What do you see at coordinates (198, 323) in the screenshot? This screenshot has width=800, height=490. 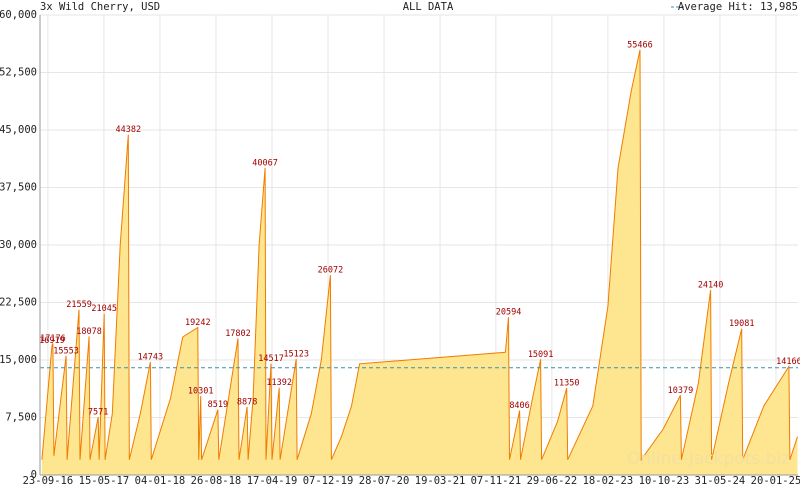 I see `data-label: 19242` at bounding box center [198, 323].